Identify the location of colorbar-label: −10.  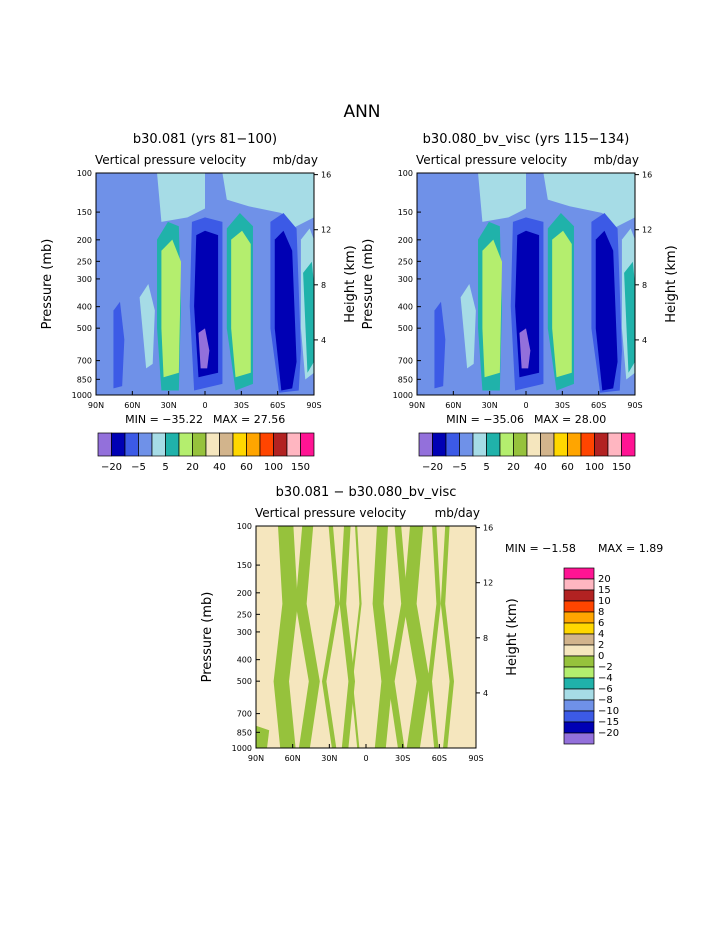
(608, 711).